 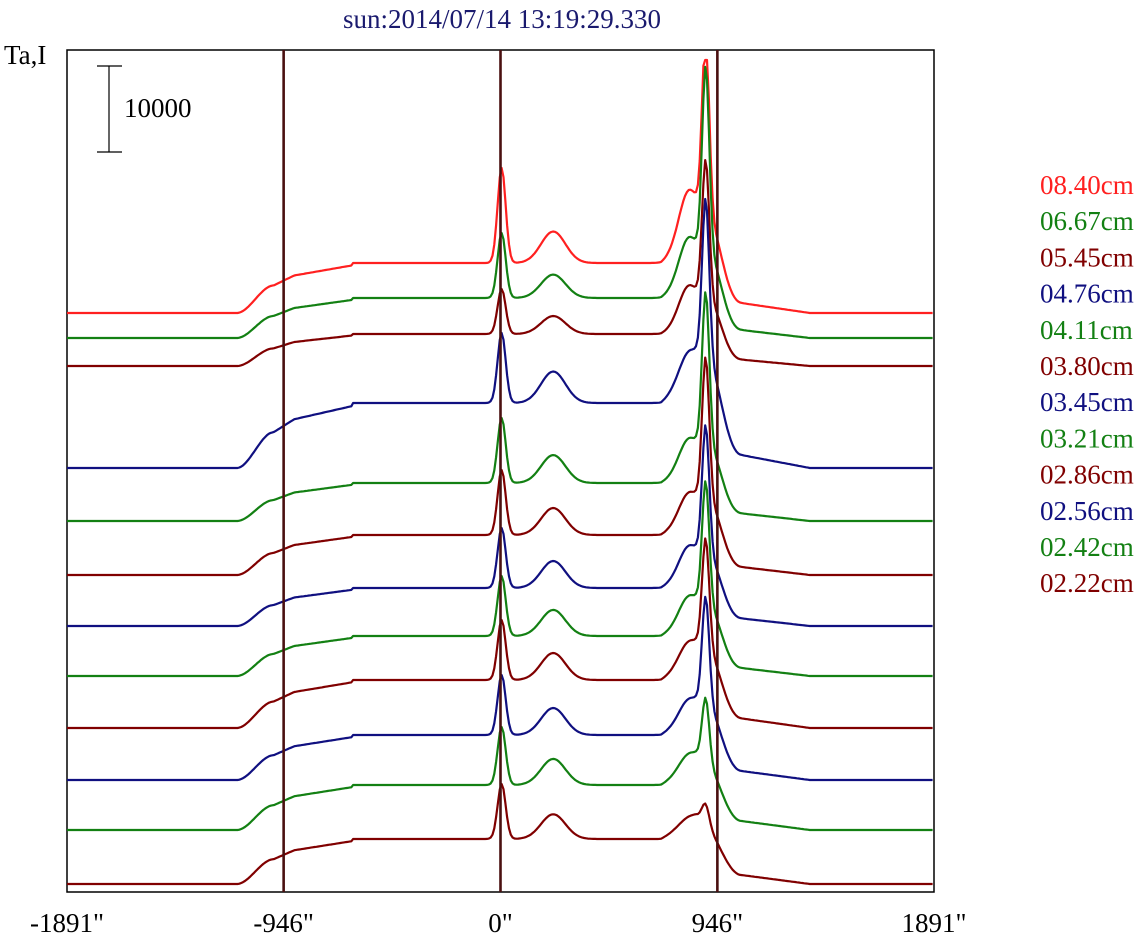 What do you see at coordinates (1087, 583) in the screenshot?
I see `legend-item-11: 02.22cm` at bounding box center [1087, 583].